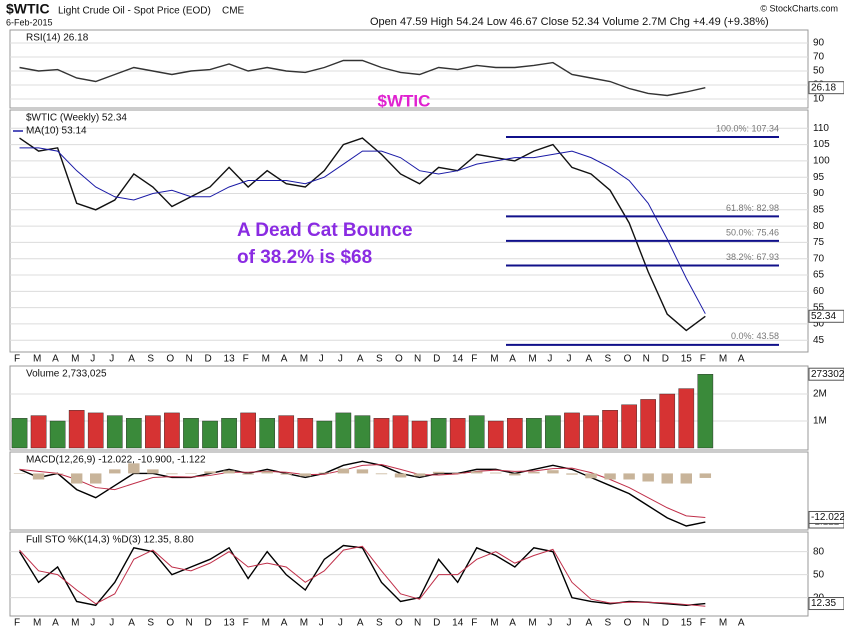 This screenshot has height=639, width=844. What do you see at coordinates (362, 491) in the screenshot?
I see `series-line` at bounding box center [362, 491].